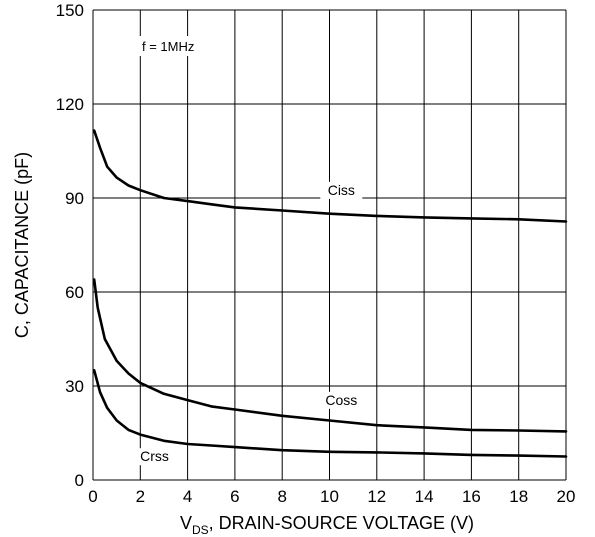  I want to click on x-tick-label: 20, so click(566, 496).